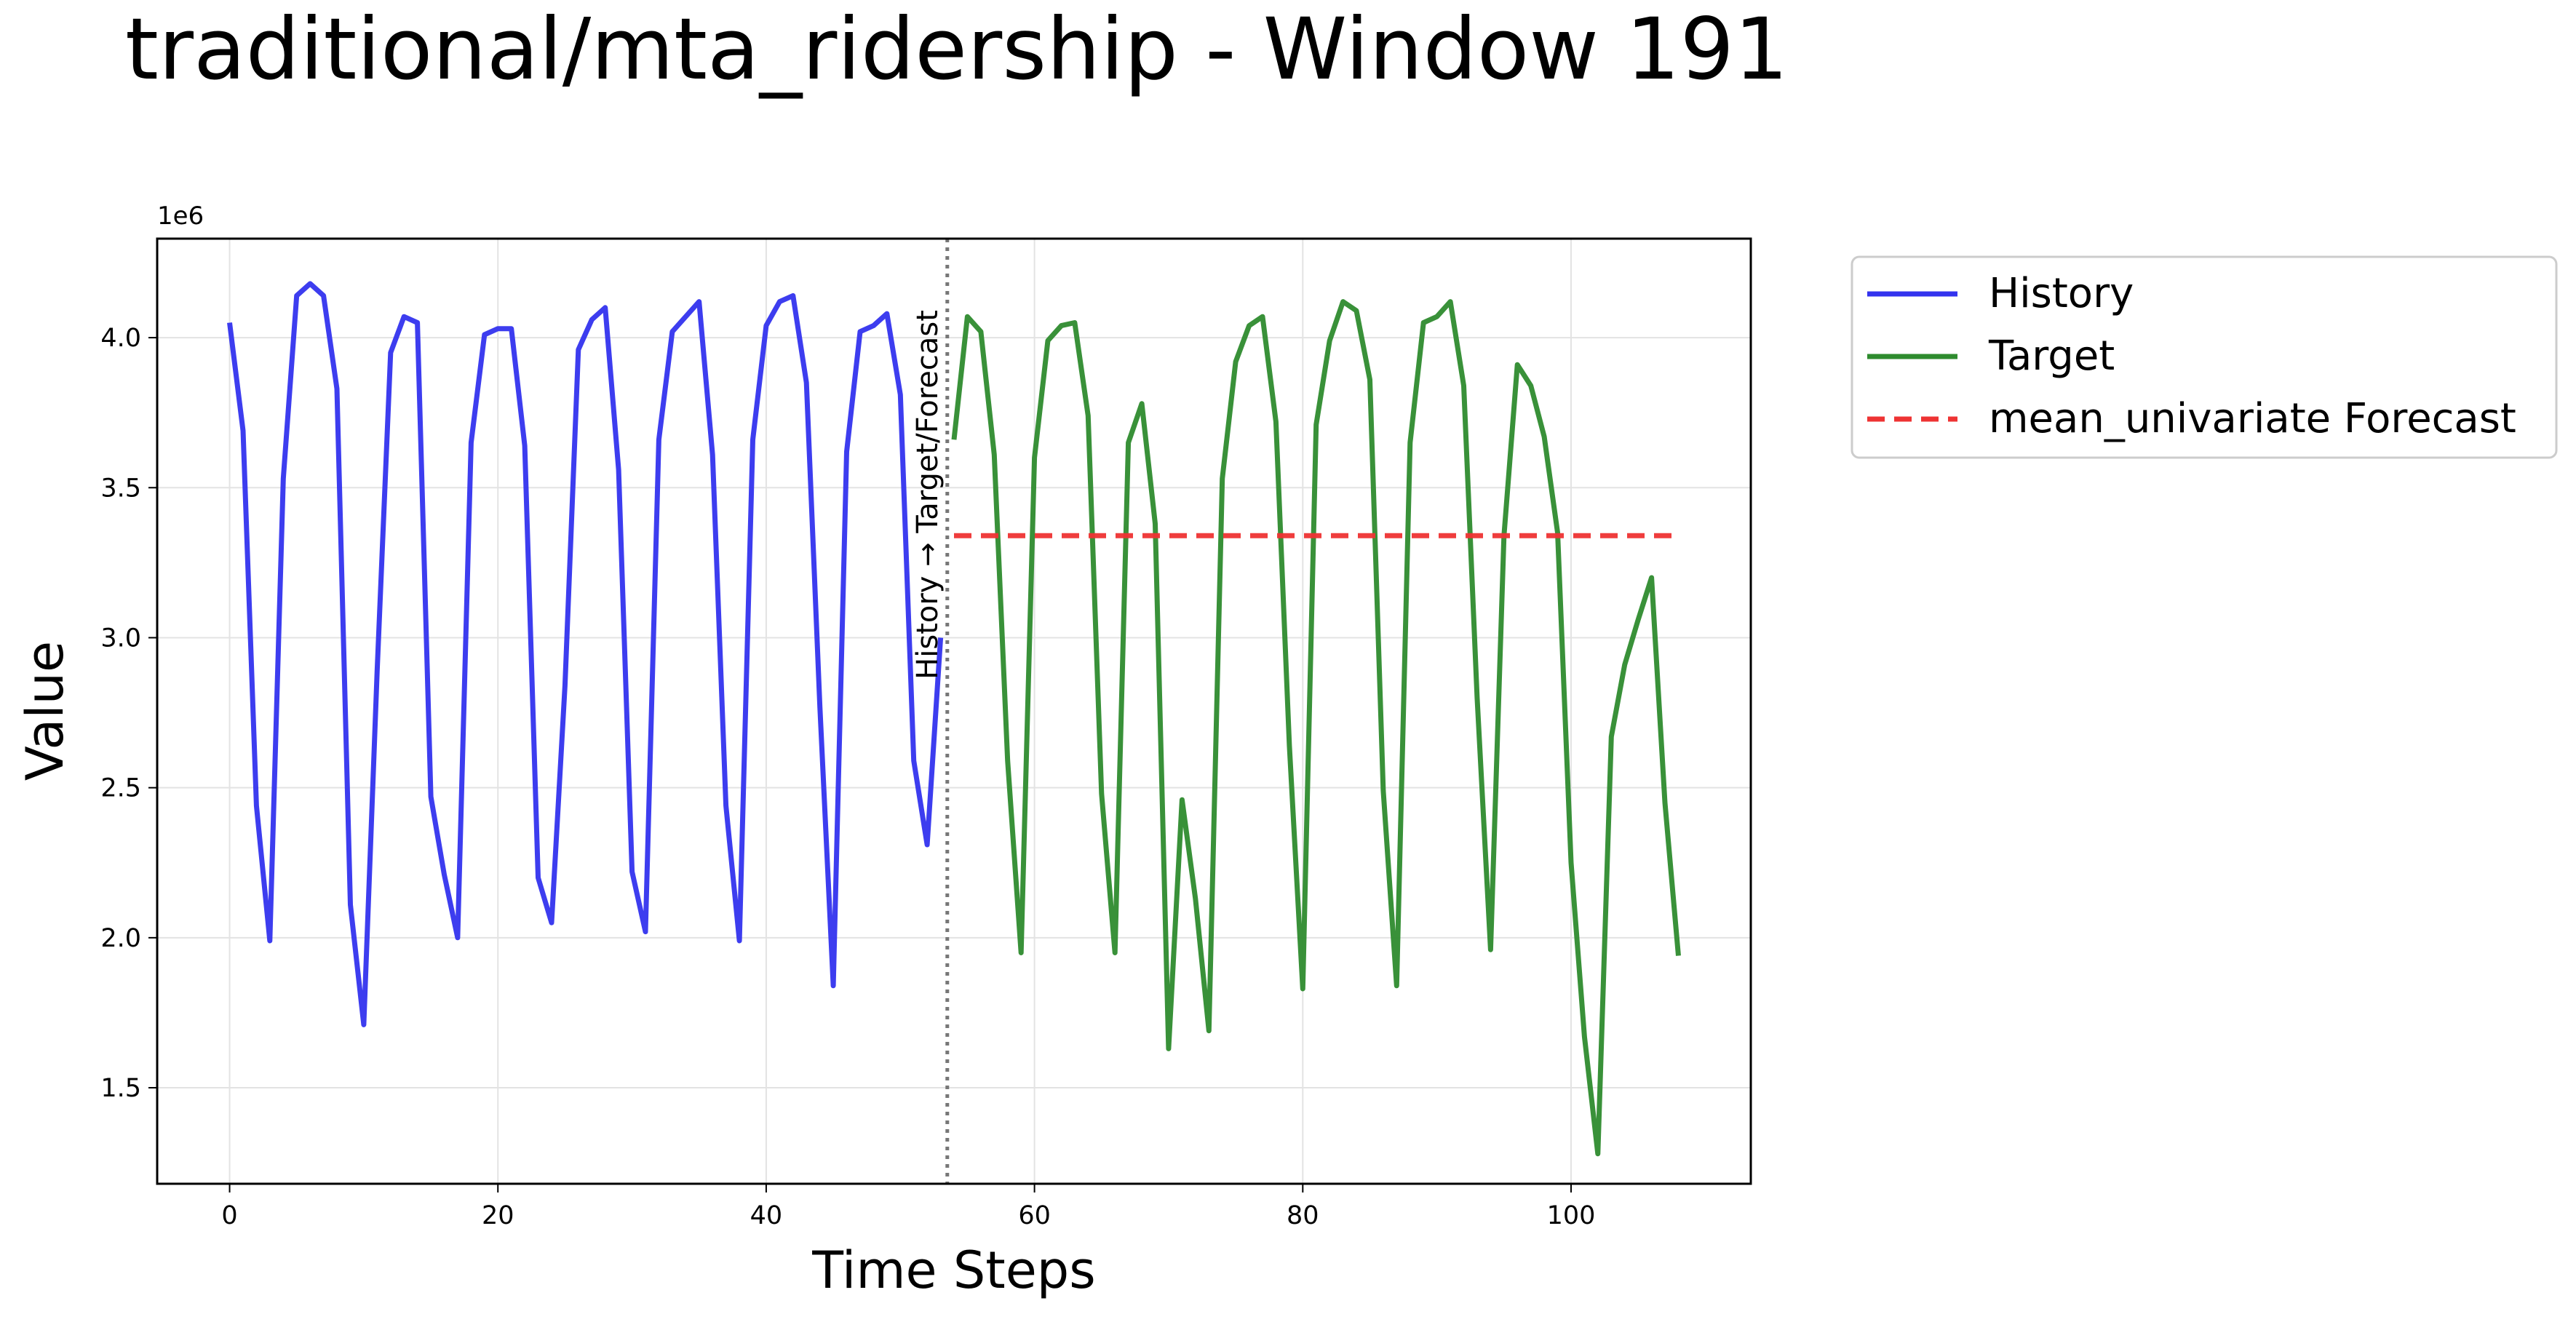  I want to click on x-tick-label: 20, so click(498, 1215).